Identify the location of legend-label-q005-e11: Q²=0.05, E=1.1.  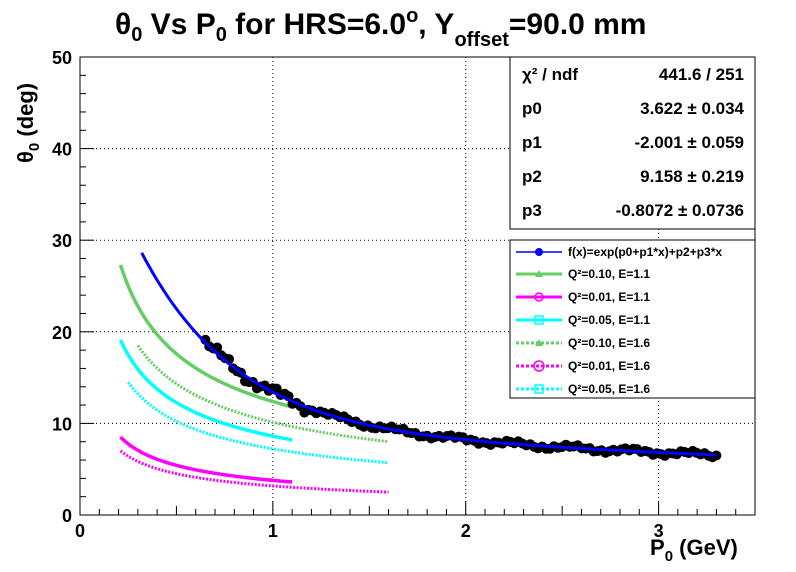
(609, 320).